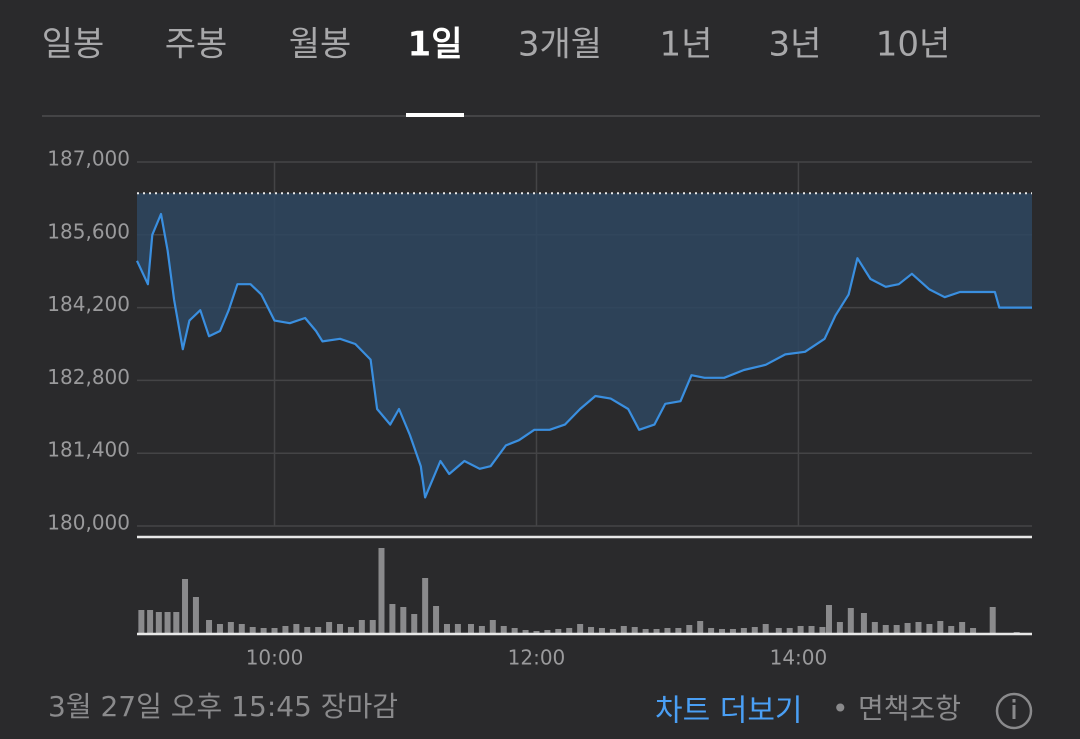 This screenshot has width=1080, height=739. What do you see at coordinates (275, 658) in the screenshot?
I see `x-tick-label: 10:00` at bounding box center [275, 658].